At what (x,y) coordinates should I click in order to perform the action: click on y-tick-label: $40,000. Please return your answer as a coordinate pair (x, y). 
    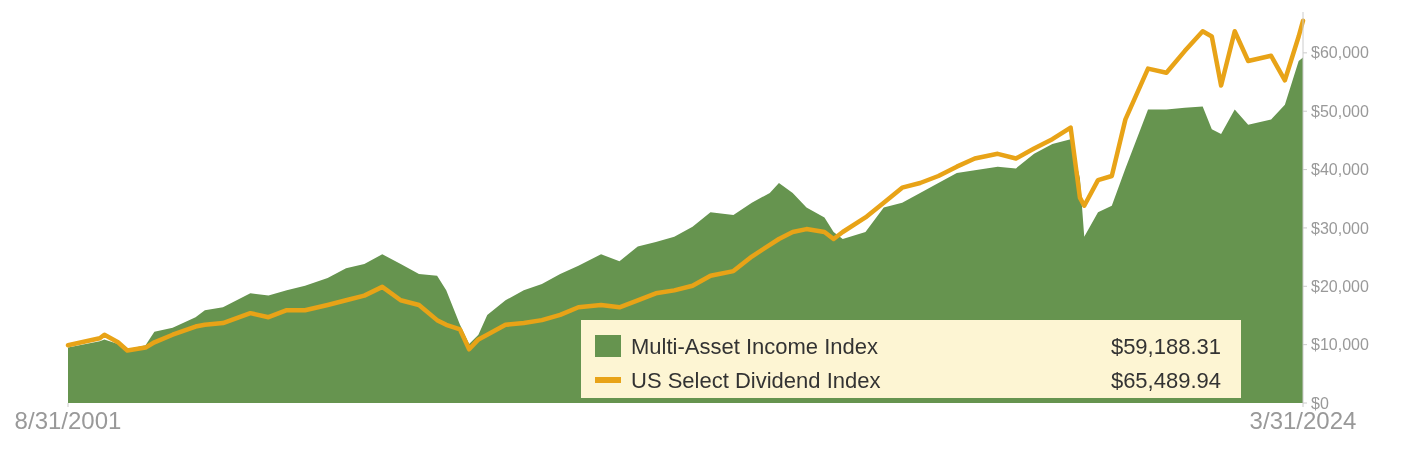
    Looking at the image, I should click on (1340, 170).